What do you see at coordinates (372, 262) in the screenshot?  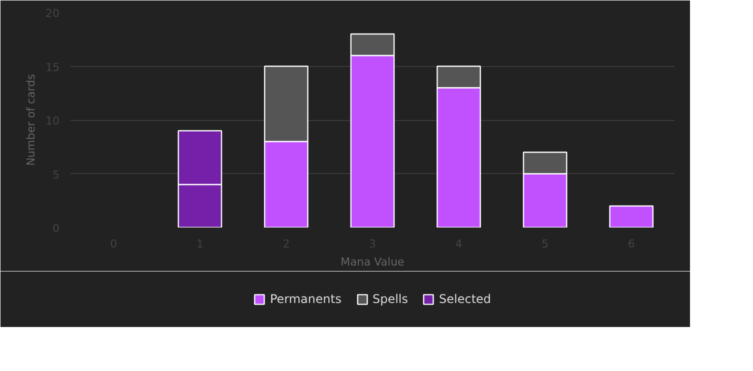 I see `x-axis-title: Mana Value` at bounding box center [372, 262].